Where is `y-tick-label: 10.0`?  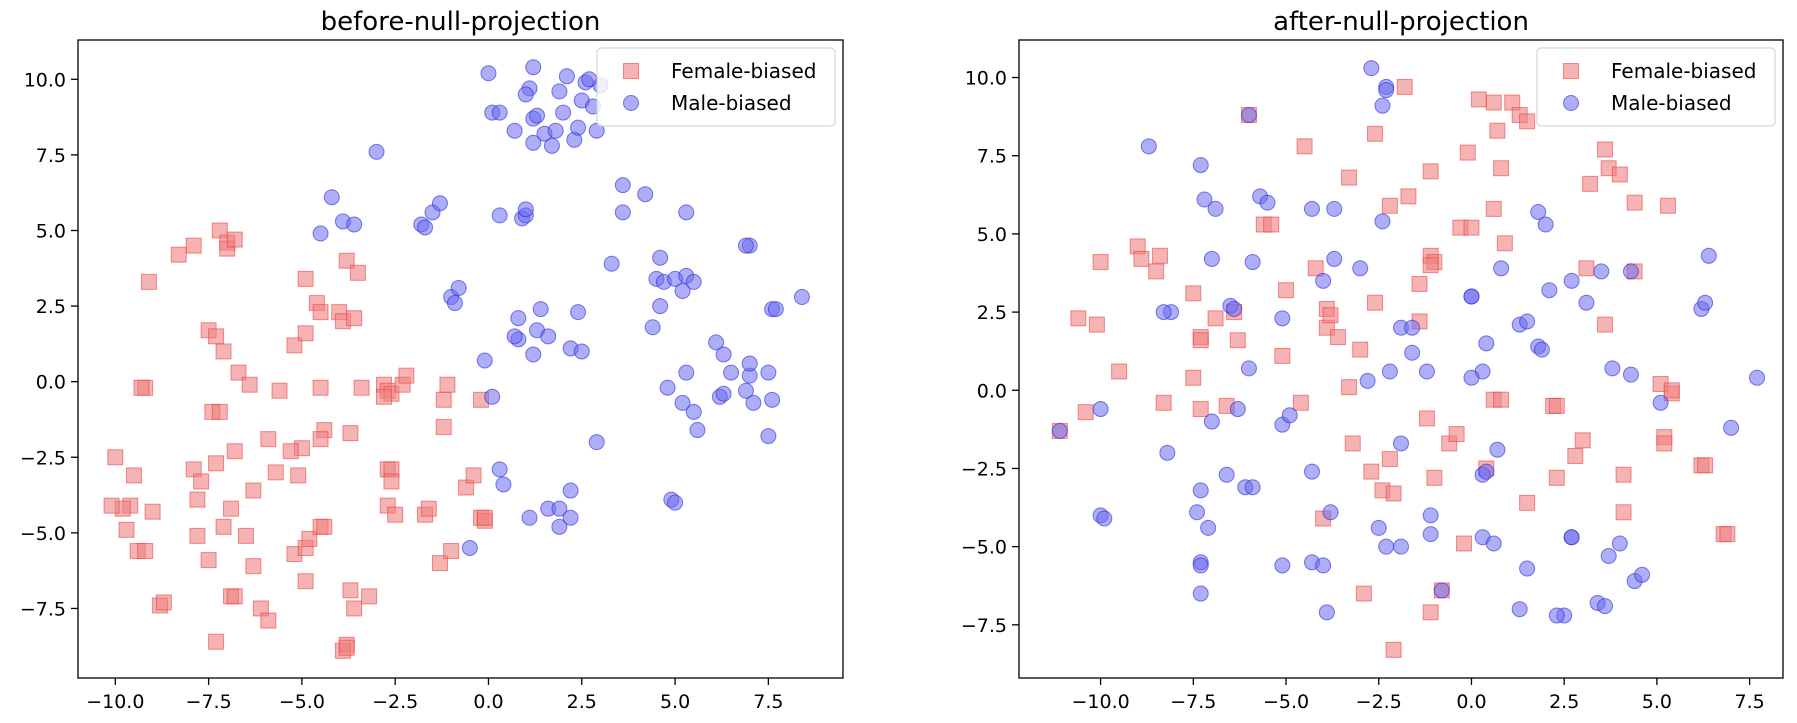 y-tick-label: 10.0 is located at coordinates (986, 79).